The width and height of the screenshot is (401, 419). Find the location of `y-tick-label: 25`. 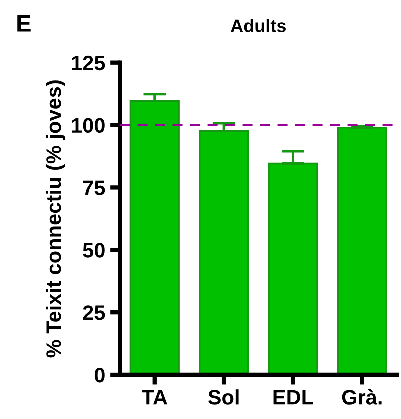

y-tick-label: 25 is located at coordinates (94, 313).